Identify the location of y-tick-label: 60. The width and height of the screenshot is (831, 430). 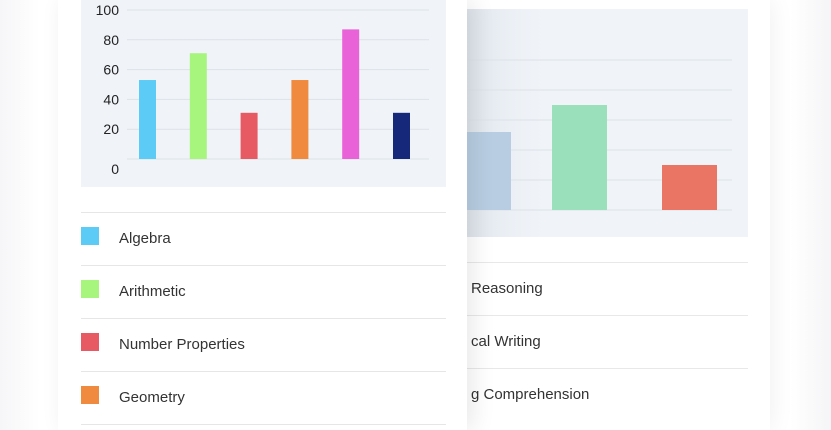
(111, 70).